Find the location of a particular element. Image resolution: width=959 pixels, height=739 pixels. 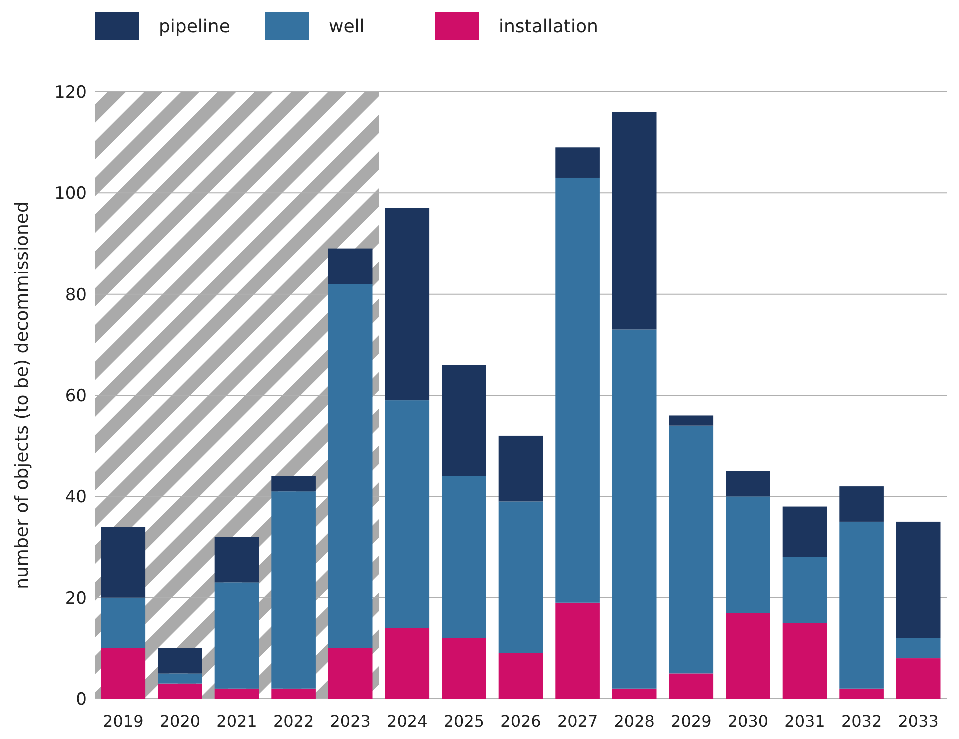

x-tick-label: 2026 is located at coordinates (521, 721).